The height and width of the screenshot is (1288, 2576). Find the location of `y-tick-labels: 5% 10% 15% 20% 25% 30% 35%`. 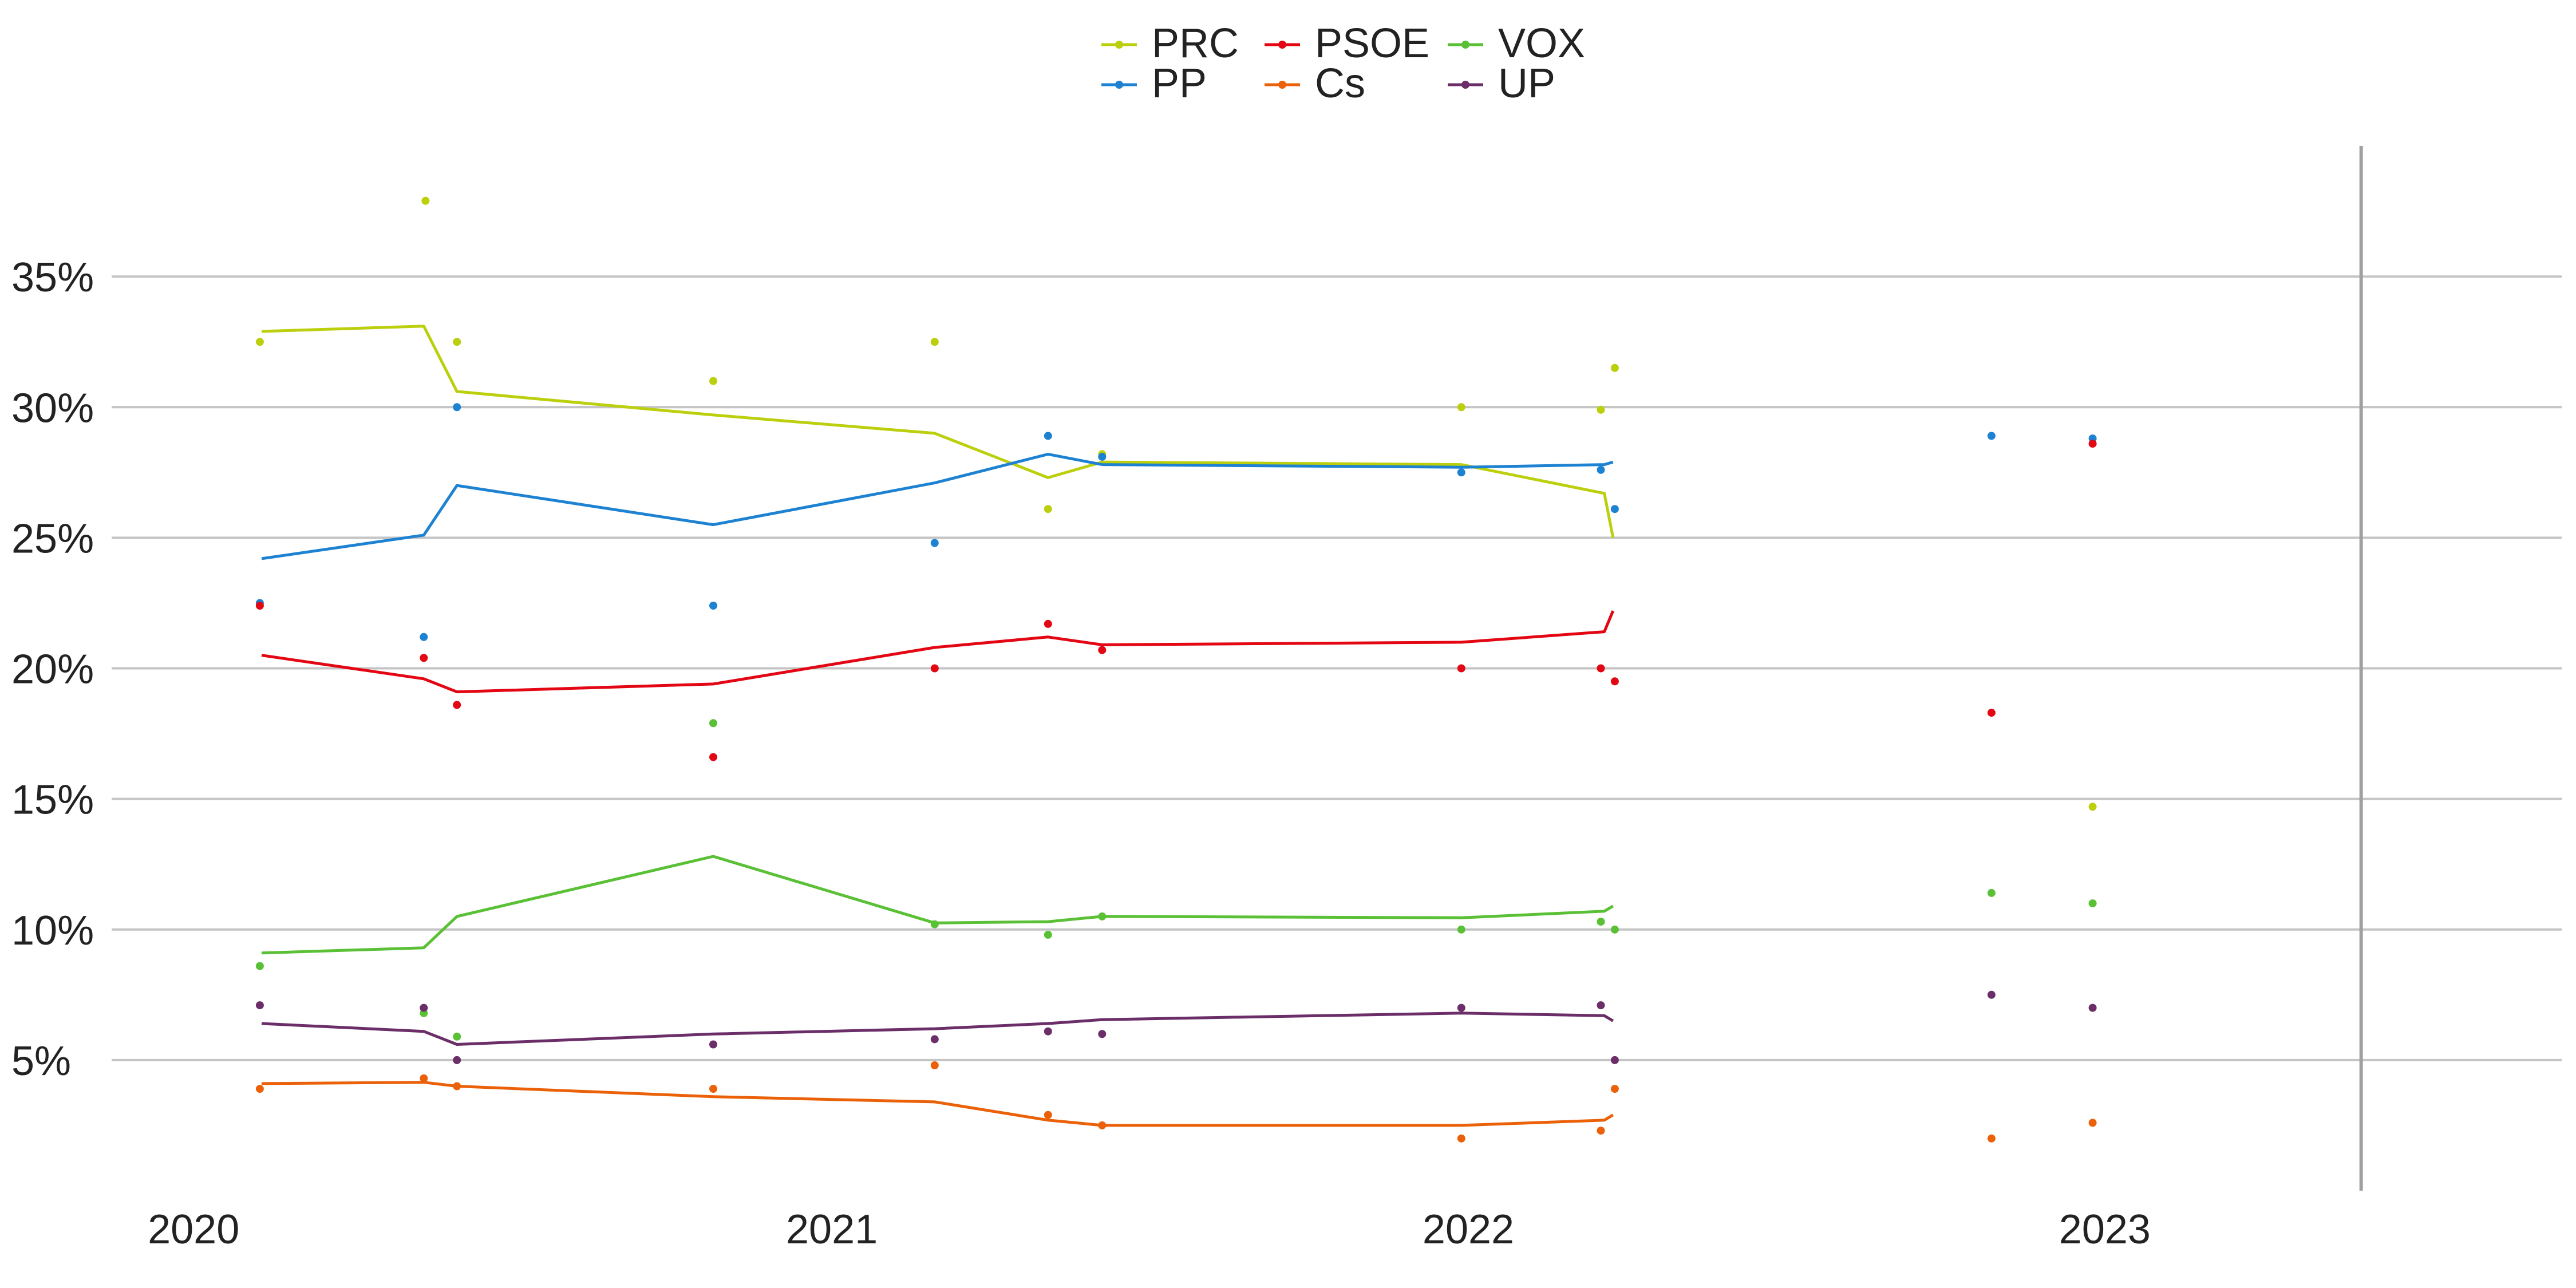

y-tick-labels: 5% 10% 15% 20% 25% 30% 35% is located at coordinates (52, 669).